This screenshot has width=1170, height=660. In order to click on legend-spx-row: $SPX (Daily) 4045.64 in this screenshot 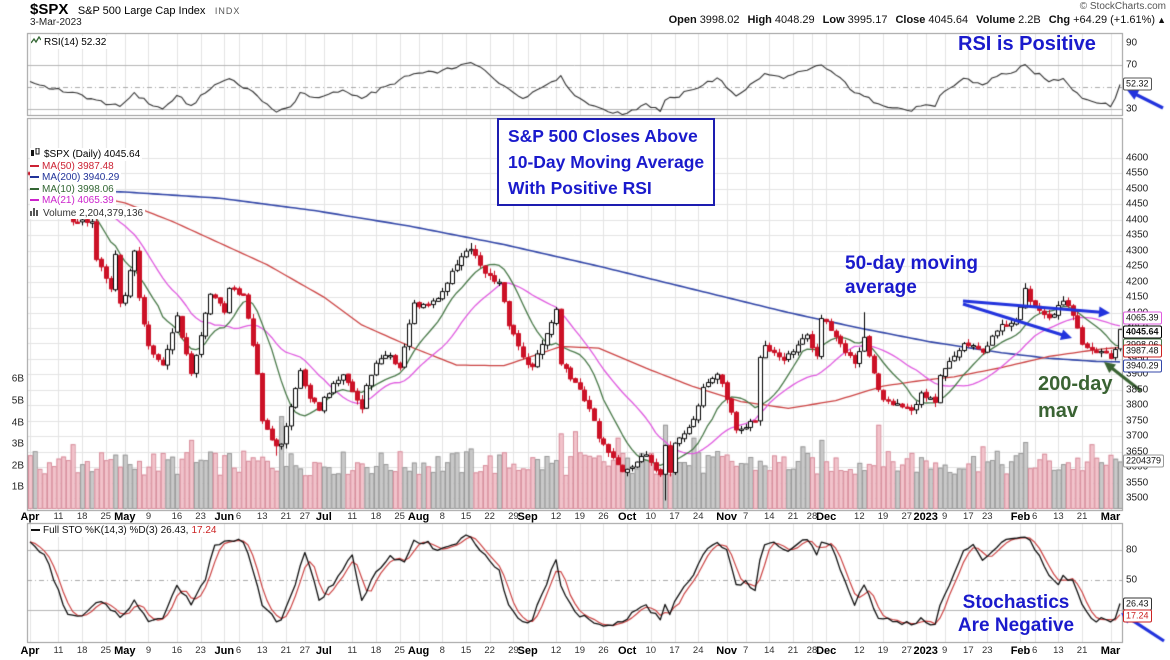, I will do `click(86, 154)`.